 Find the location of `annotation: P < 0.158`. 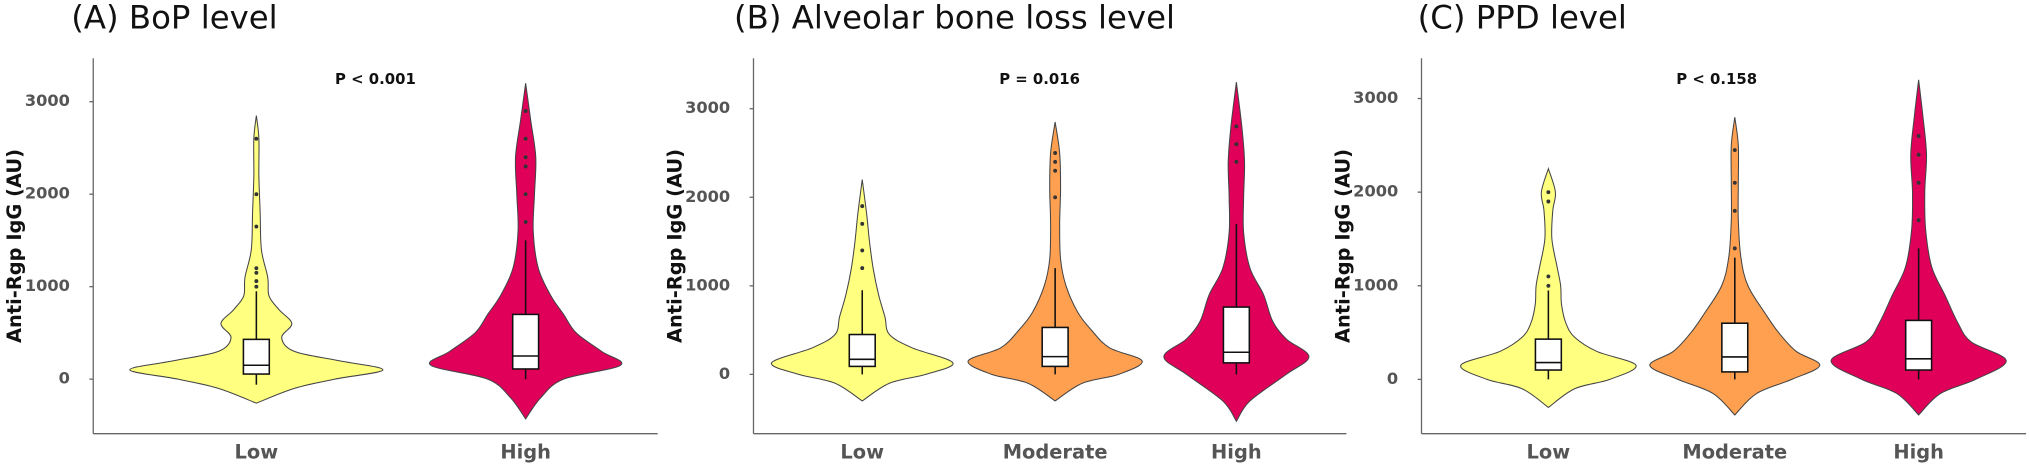

annotation: P < 0.158 is located at coordinates (1716, 79).